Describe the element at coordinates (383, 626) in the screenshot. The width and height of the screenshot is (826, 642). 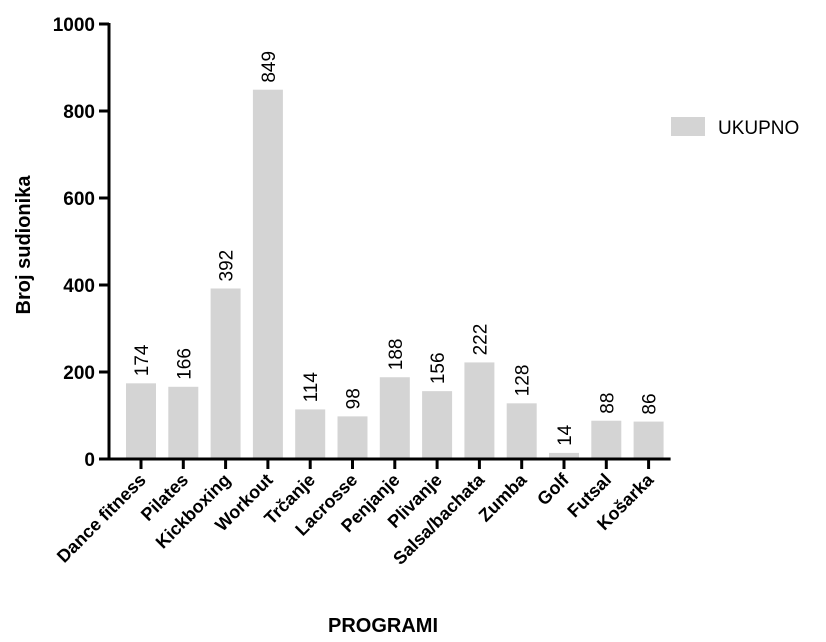
I see `x-axis-title: PROGRAMI` at that location.